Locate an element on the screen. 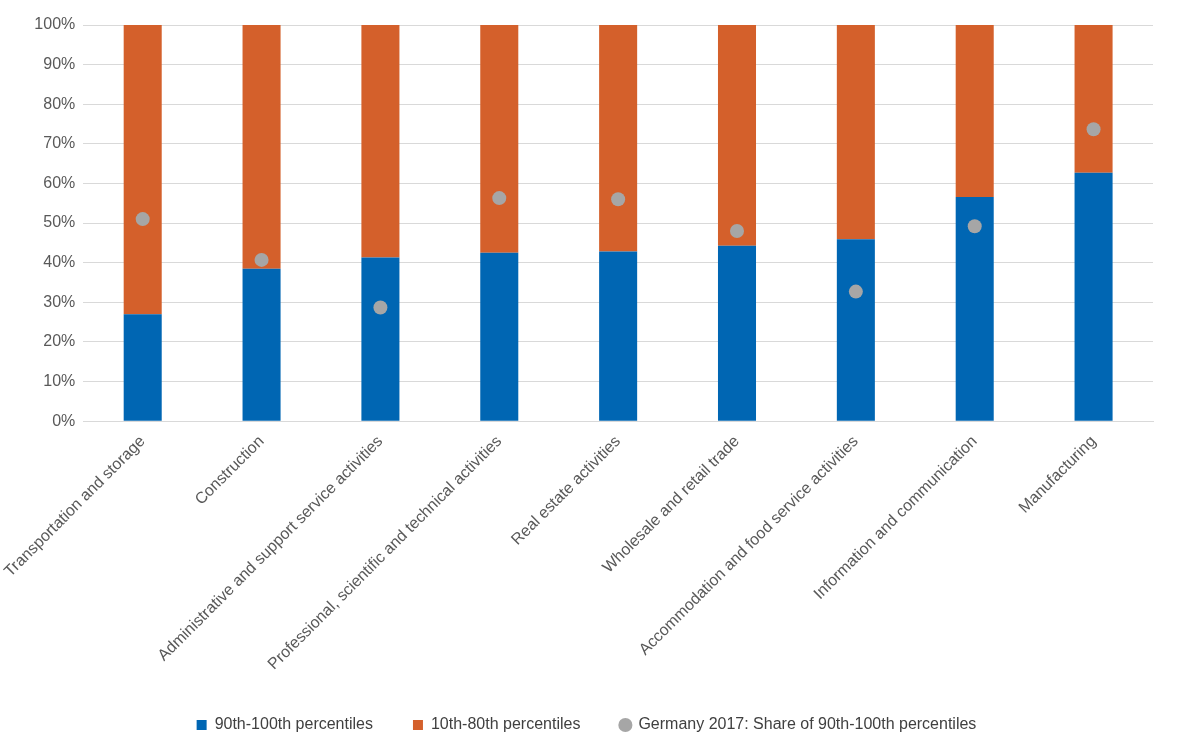  y-tick-label: 80% is located at coordinates (59, 103).